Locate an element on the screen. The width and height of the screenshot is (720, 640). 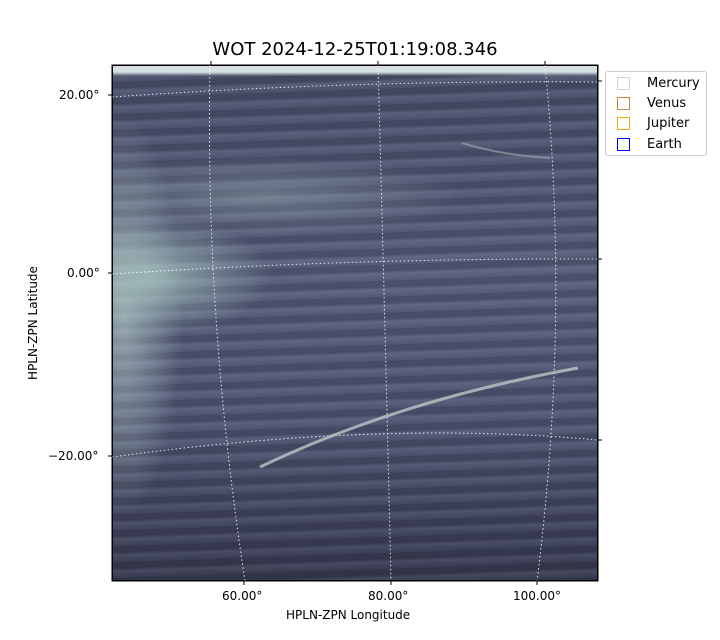
legend: Mercury Venus Jupiter Earth is located at coordinates (656, 113).